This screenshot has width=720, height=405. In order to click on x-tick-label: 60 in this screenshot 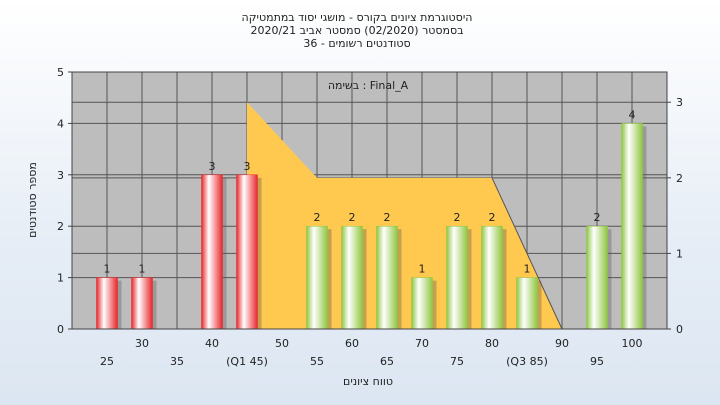, I will do `click(352, 343)`.